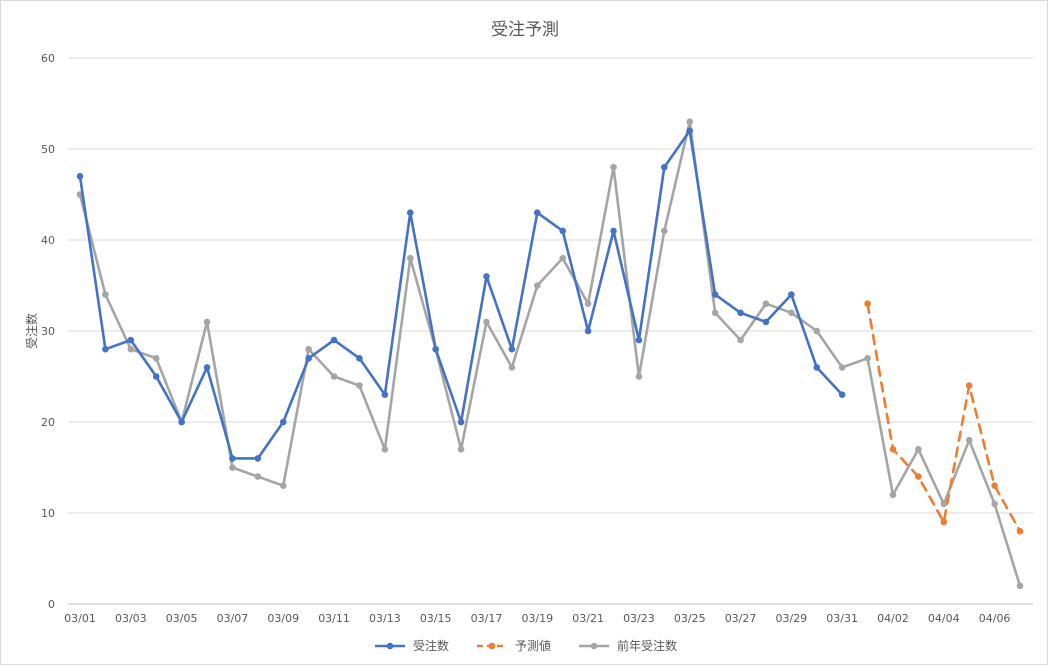 Image resolution: width=1048 pixels, height=666 pixels. Describe the element at coordinates (995, 618) in the screenshot. I see `x-tick-label: 04/06` at that location.